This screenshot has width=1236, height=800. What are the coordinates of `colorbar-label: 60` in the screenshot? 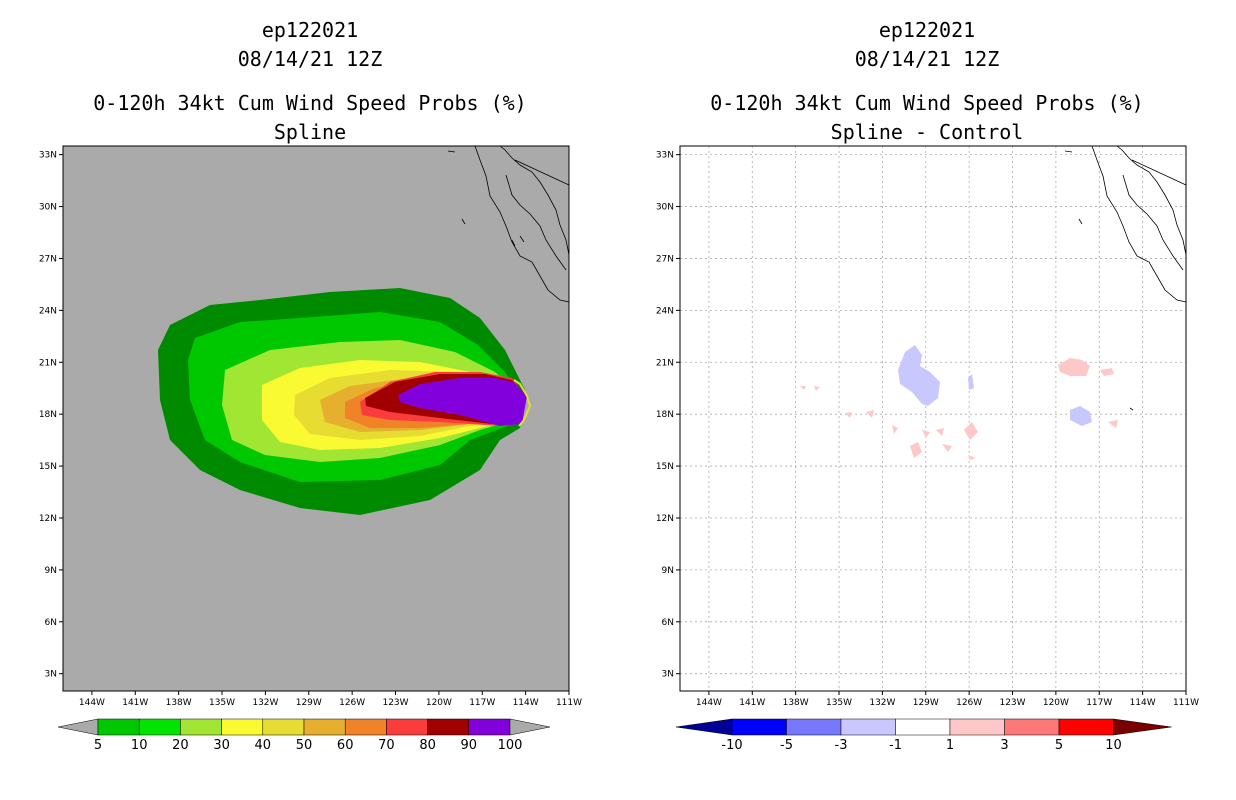 It's located at (345, 745).